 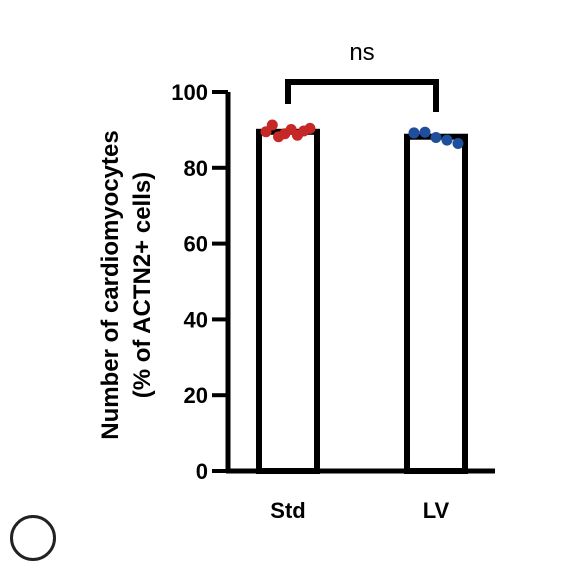 I want to click on y-tick-label: 80, so click(x=196, y=168).